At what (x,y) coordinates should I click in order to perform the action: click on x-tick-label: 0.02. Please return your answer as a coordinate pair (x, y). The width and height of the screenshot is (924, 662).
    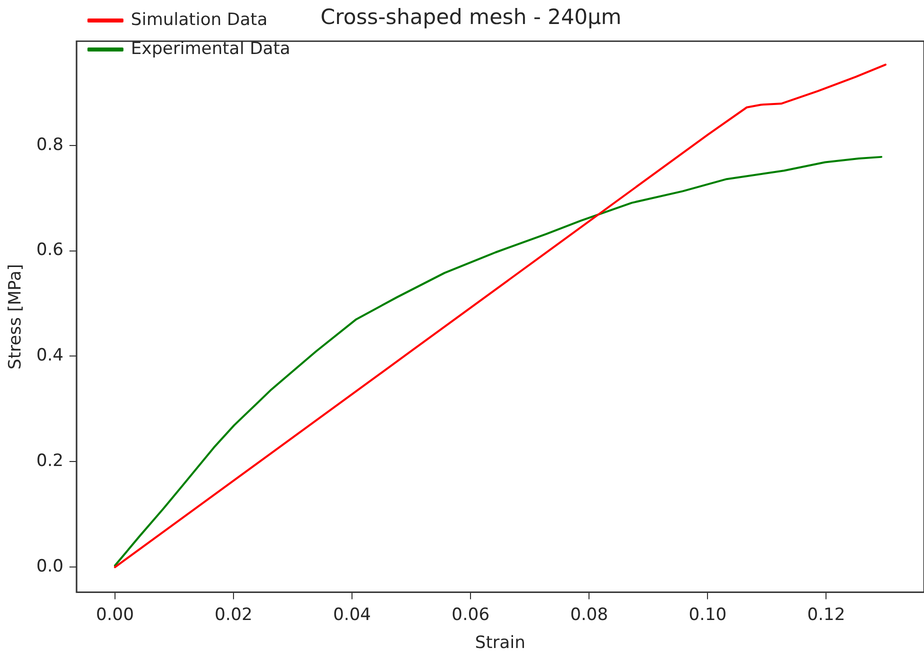
    Looking at the image, I should click on (233, 614).